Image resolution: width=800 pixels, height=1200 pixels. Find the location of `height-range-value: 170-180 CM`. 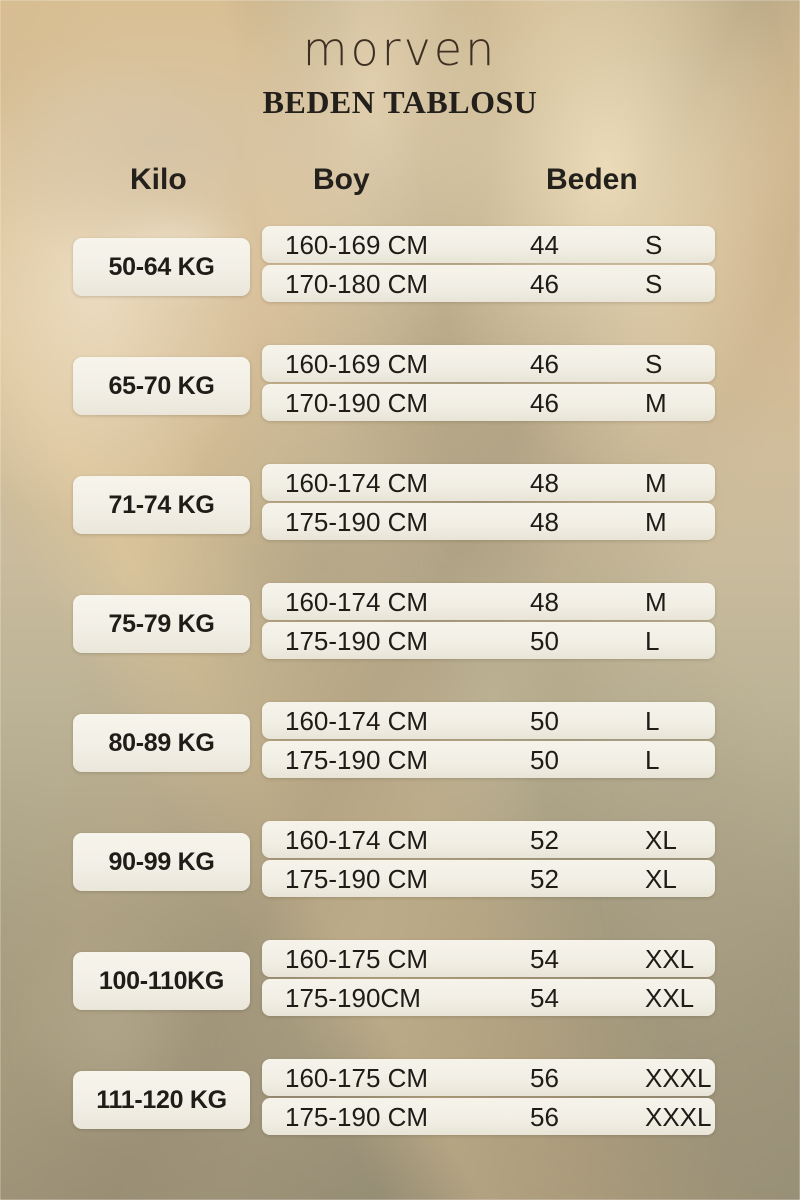

height-range-value: 170-180 CM is located at coordinates (357, 283).